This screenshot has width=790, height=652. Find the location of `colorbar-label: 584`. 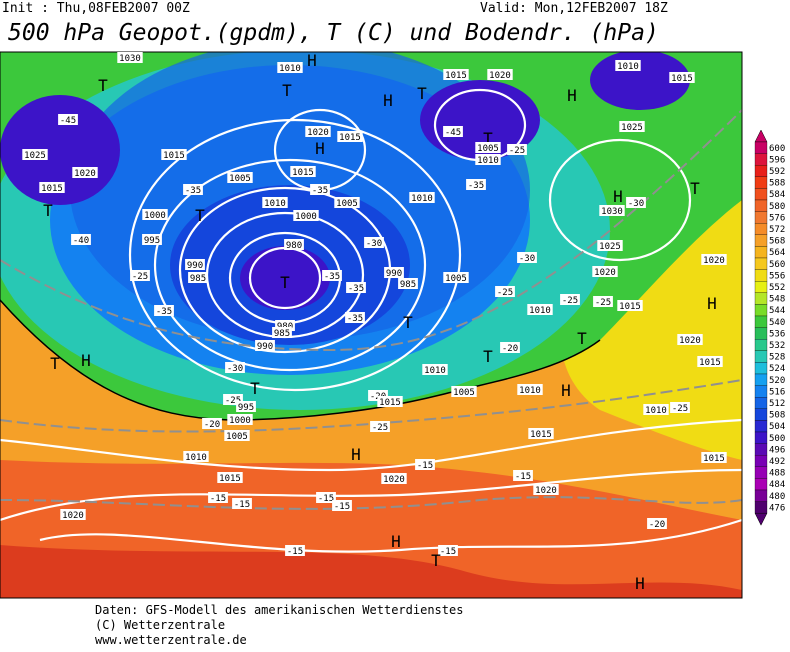

colorbar-label: 584 is located at coordinates (777, 195).